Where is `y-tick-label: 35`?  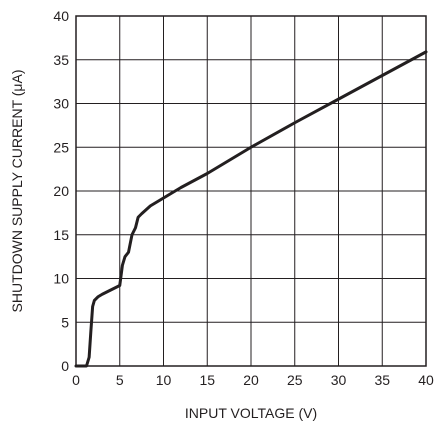 y-tick-label: 35 is located at coordinates (61, 60).